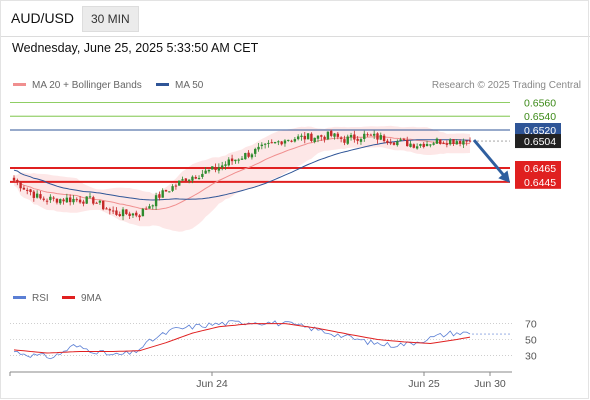  I want to click on timeframe-selector: 30 MIN, so click(110, 19).